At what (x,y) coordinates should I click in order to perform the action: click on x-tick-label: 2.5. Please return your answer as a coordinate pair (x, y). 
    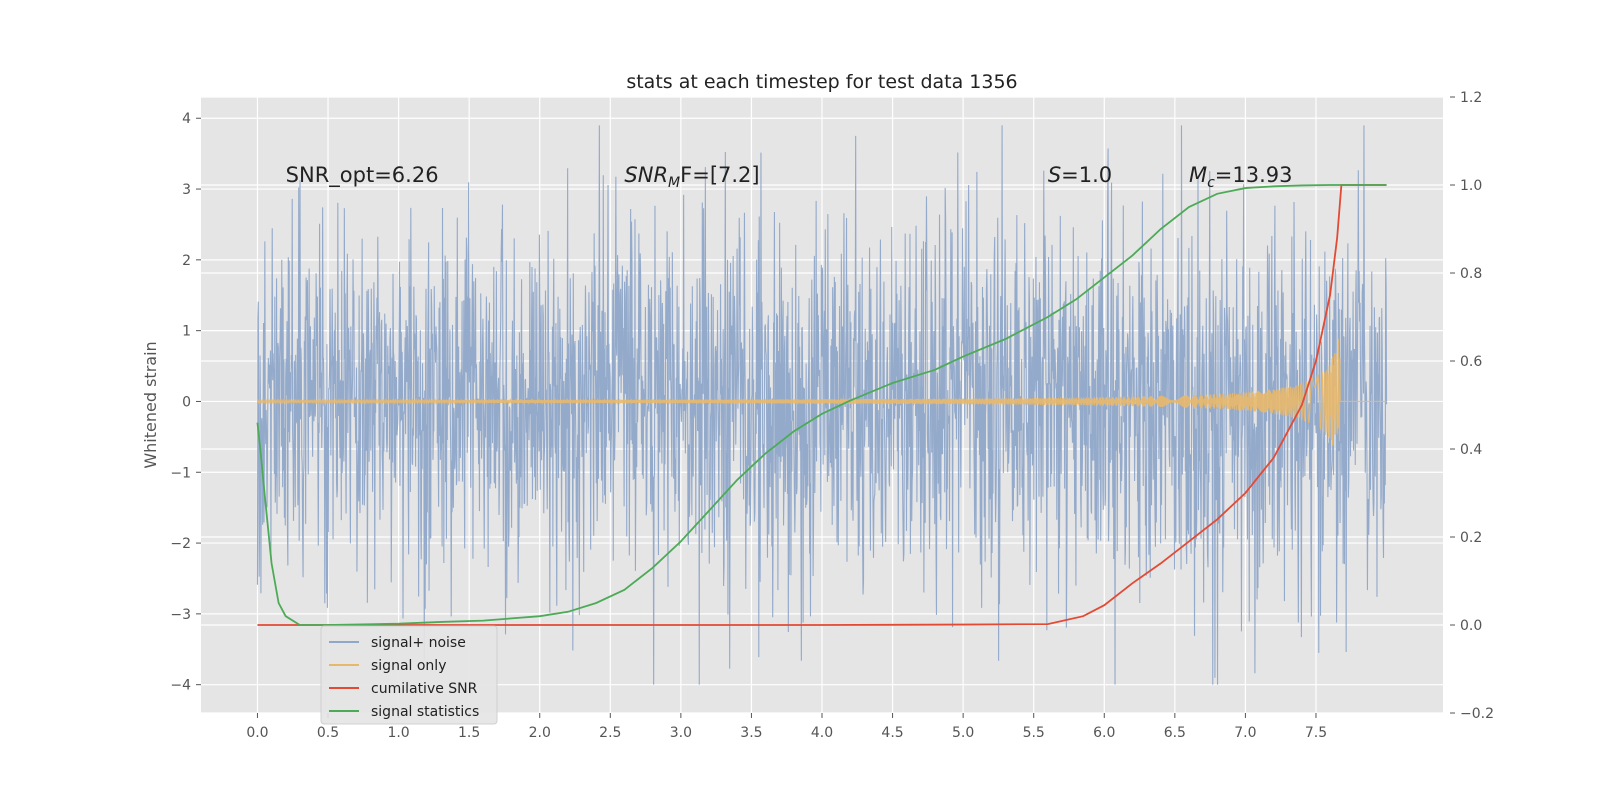
    Looking at the image, I should click on (610, 733).